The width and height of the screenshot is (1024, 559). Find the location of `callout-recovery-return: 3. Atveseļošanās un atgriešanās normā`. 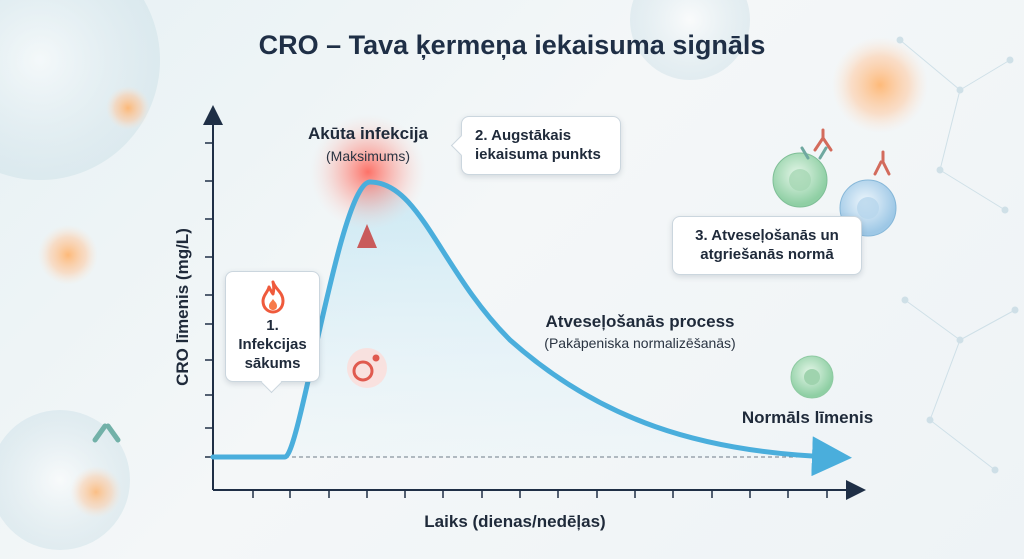

callout-recovery-return: 3. Atveseļošanās un atgriešanās normā is located at coordinates (767, 245).